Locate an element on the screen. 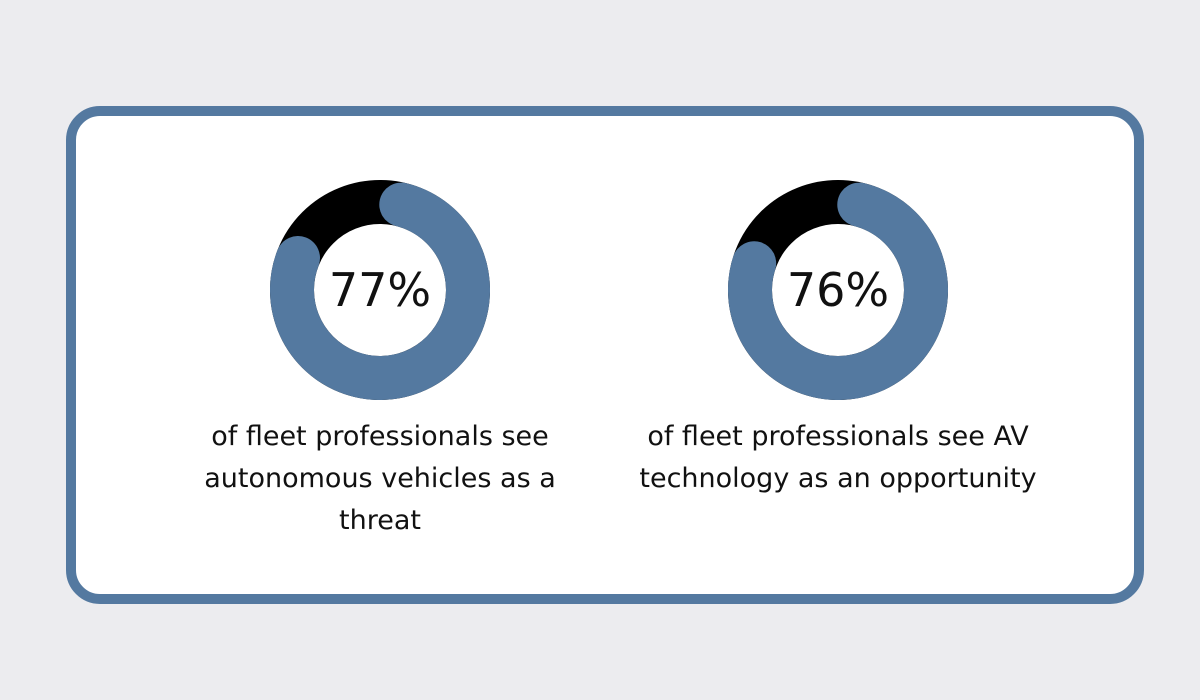  donut-value-threat: 77% is located at coordinates (380, 290).